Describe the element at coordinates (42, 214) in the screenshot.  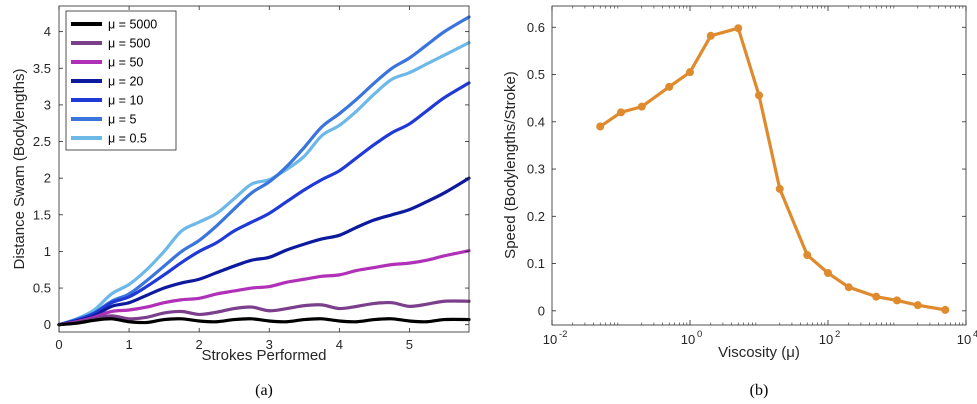
I see `y-tick-label: 1.5` at that location.